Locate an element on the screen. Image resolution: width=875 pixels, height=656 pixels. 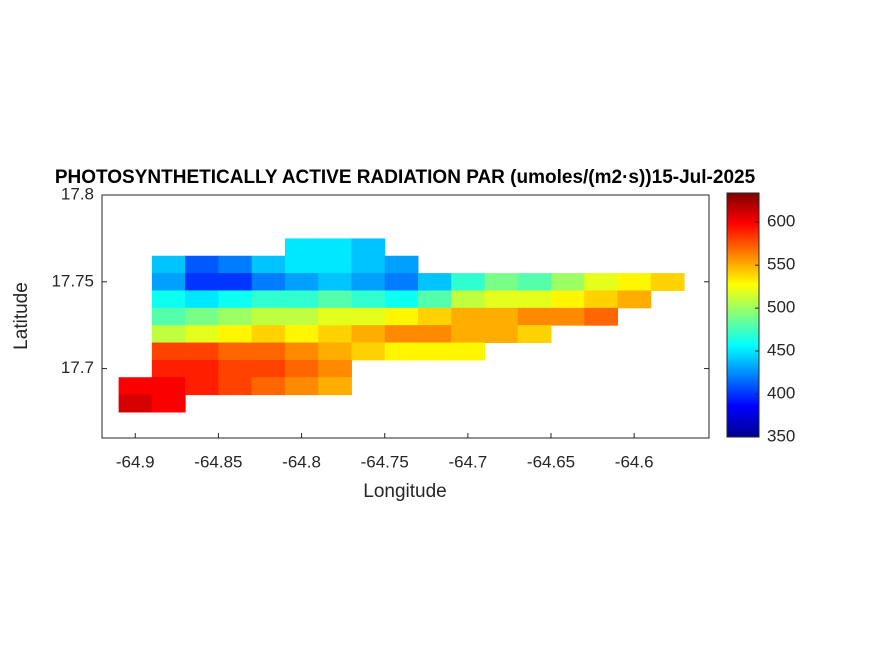
colorbar is located at coordinates (743, 315).